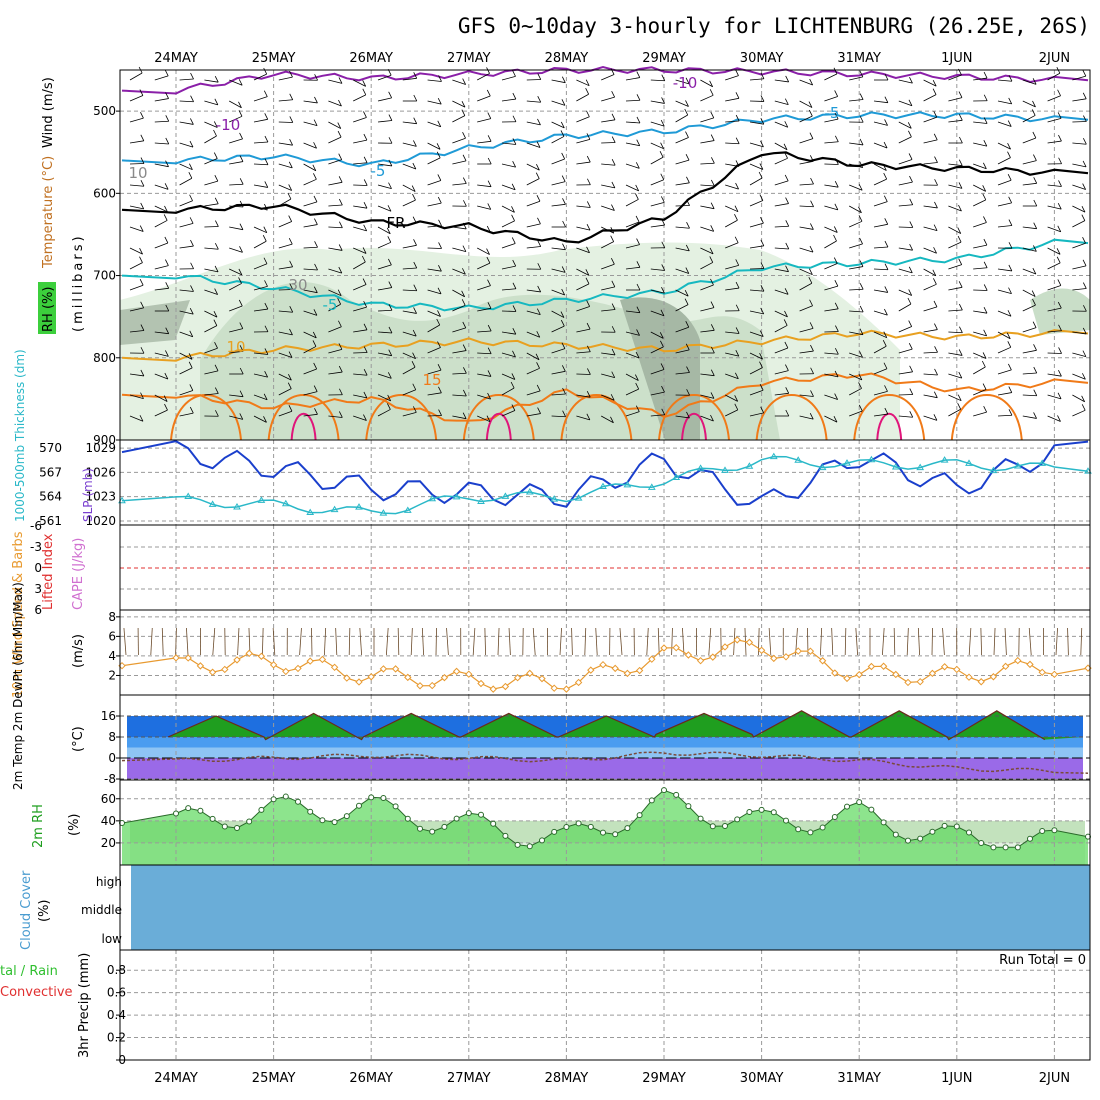  I want to click on contour-label-30: 30, so click(297, 285).